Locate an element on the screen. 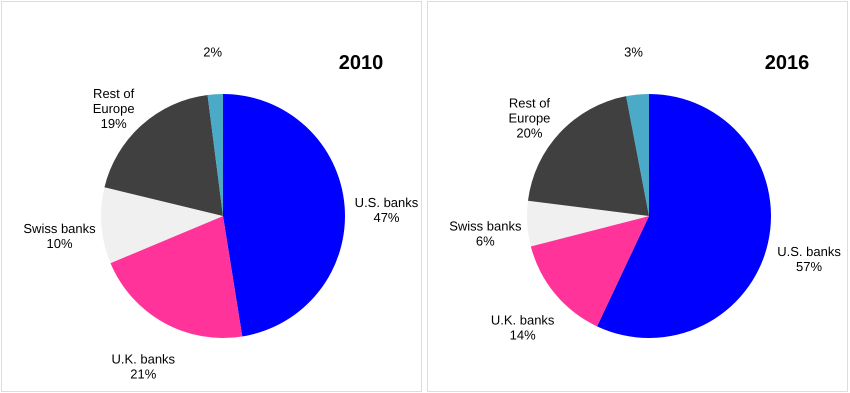  data-label: 3% is located at coordinates (634, 52).